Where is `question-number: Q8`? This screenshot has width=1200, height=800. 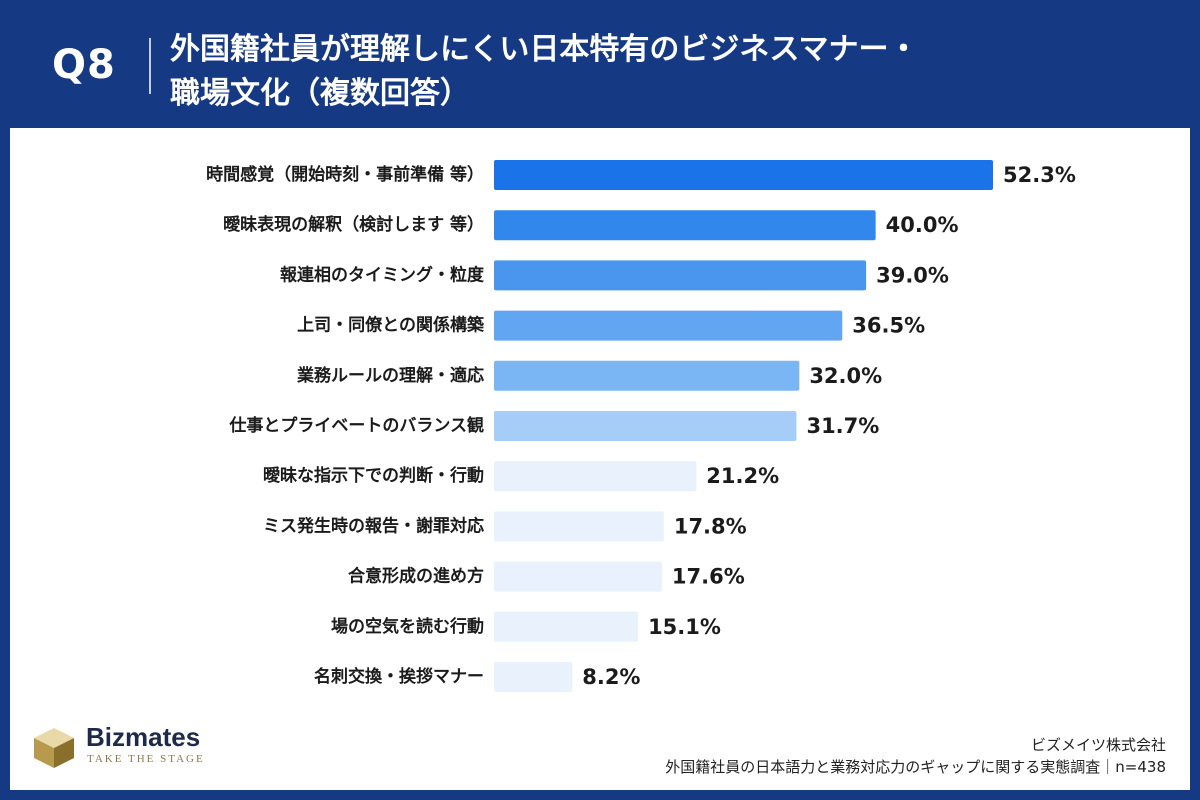
question-number: Q8 is located at coordinates (84, 65).